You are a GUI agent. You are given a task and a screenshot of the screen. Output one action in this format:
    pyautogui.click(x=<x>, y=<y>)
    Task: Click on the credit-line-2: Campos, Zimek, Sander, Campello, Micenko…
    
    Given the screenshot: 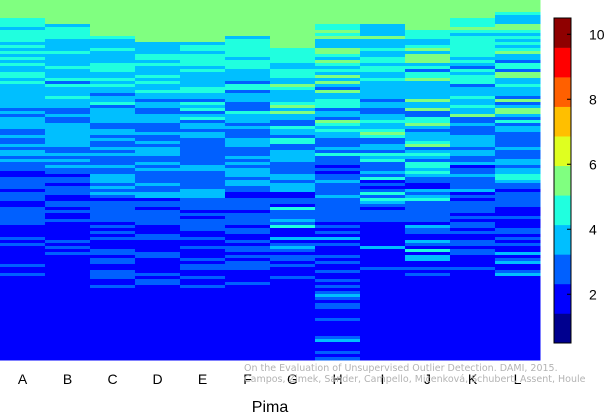 What is the action you would take?
    pyautogui.click(x=415, y=379)
    